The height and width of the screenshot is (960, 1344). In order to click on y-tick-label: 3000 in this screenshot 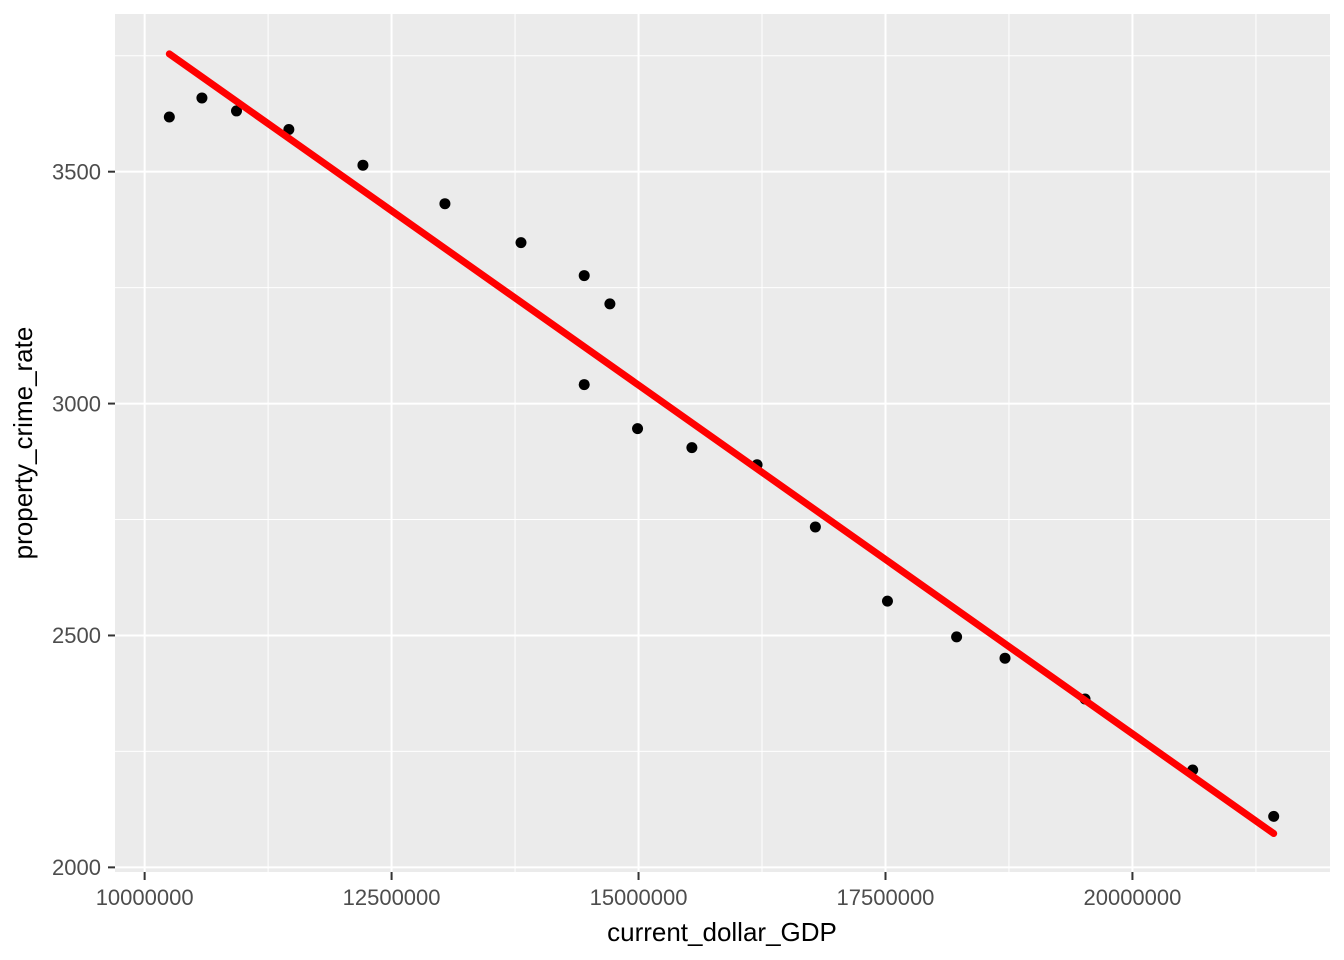, I will do `click(76, 403)`.